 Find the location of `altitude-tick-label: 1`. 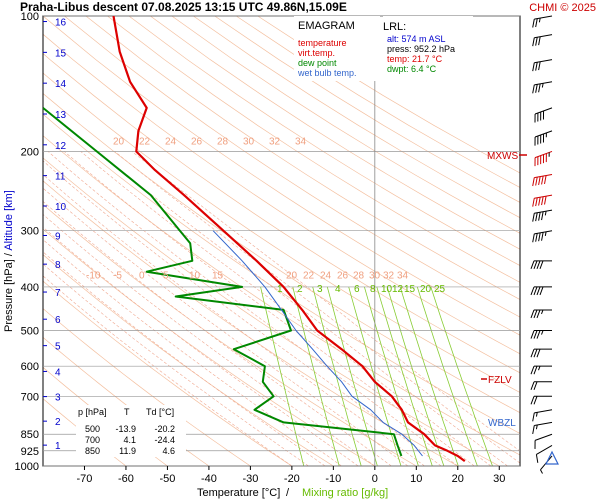

altitude-tick-label: 1 is located at coordinates (58, 446).